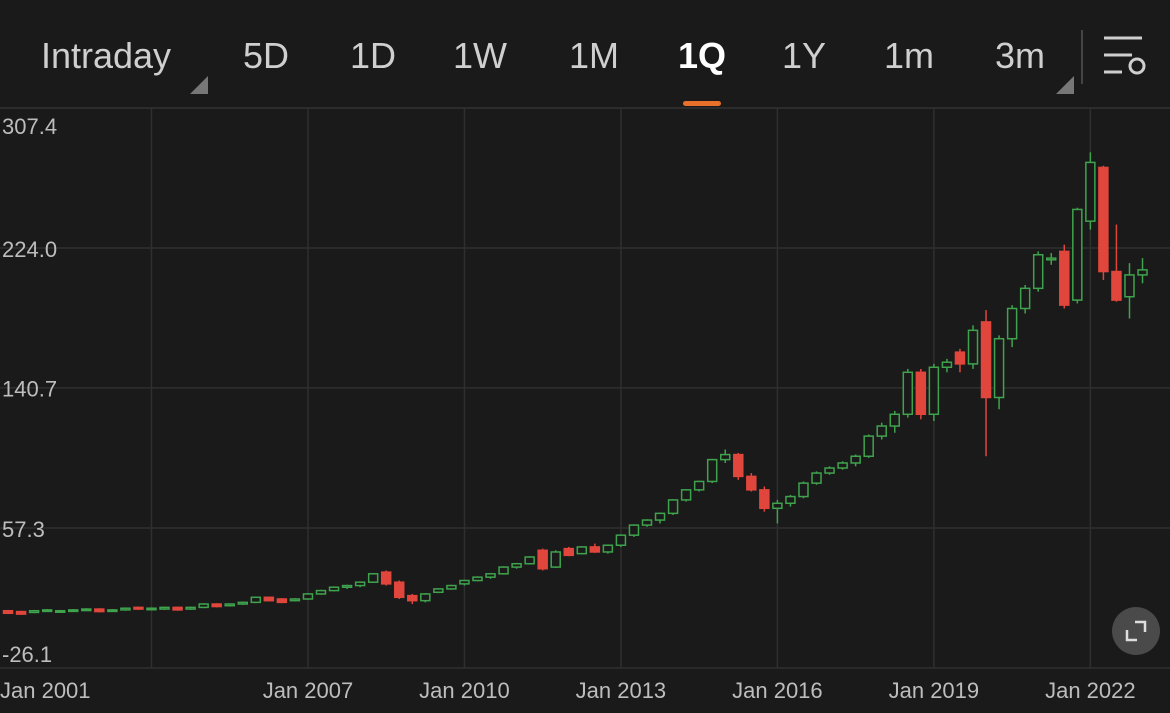  I want to click on tab: 3m, so click(1020, 55).